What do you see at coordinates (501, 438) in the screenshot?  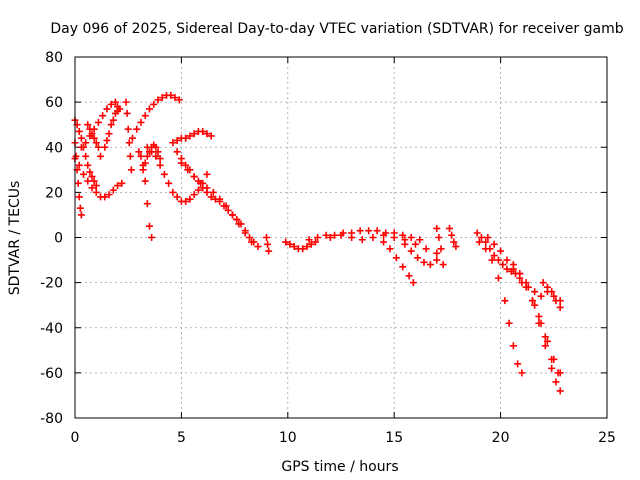 I see `x-tick-label: 20` at bounding box center [501, 438].